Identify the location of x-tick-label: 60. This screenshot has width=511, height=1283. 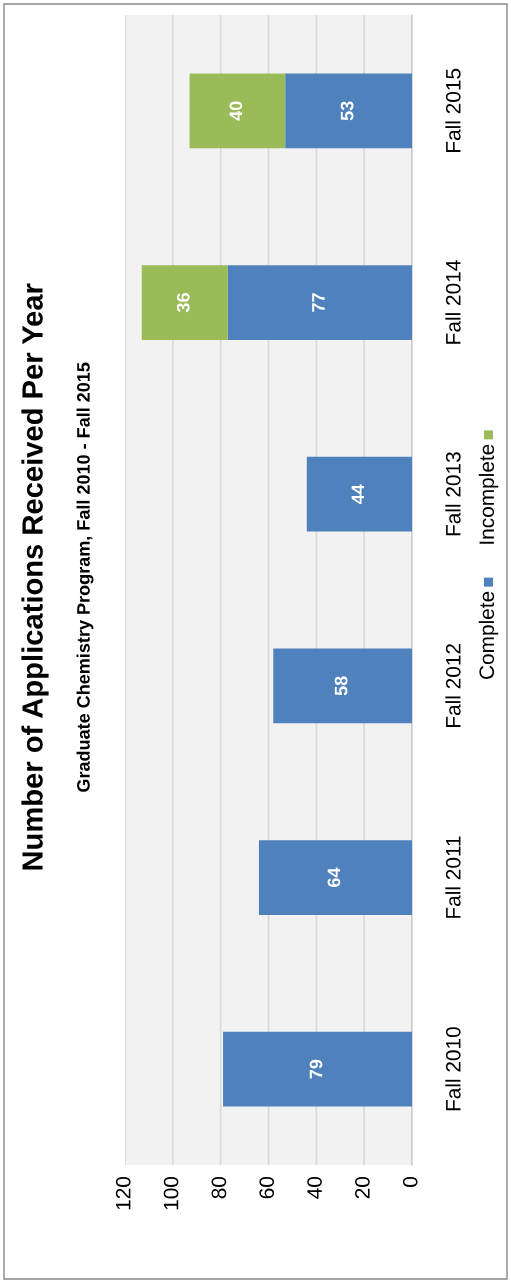
(267, 1187).